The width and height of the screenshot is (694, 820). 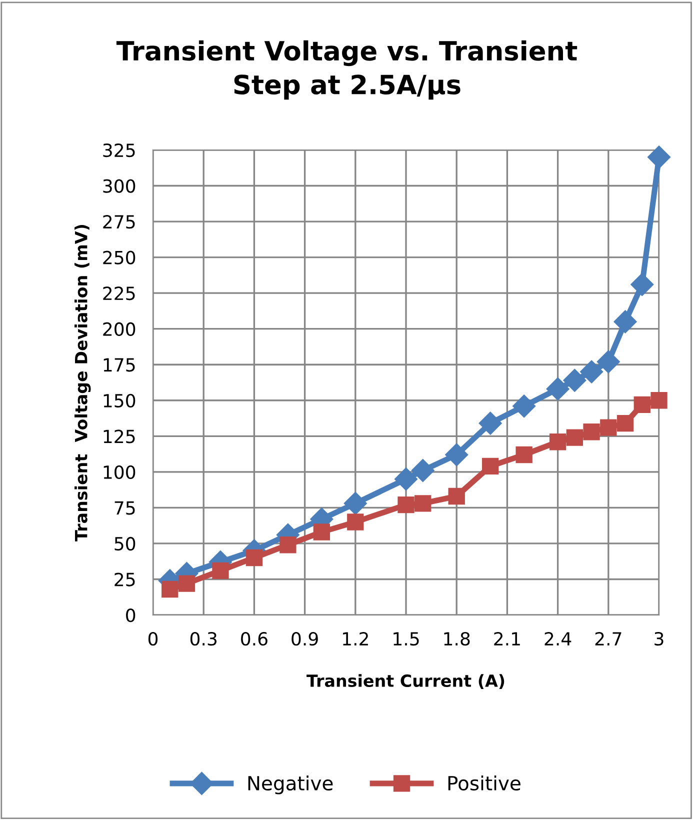 What do you see at coordinates (119, 257) in the screenshot?
I see `y-tick-label: 250` at bounding box center [119, 257].